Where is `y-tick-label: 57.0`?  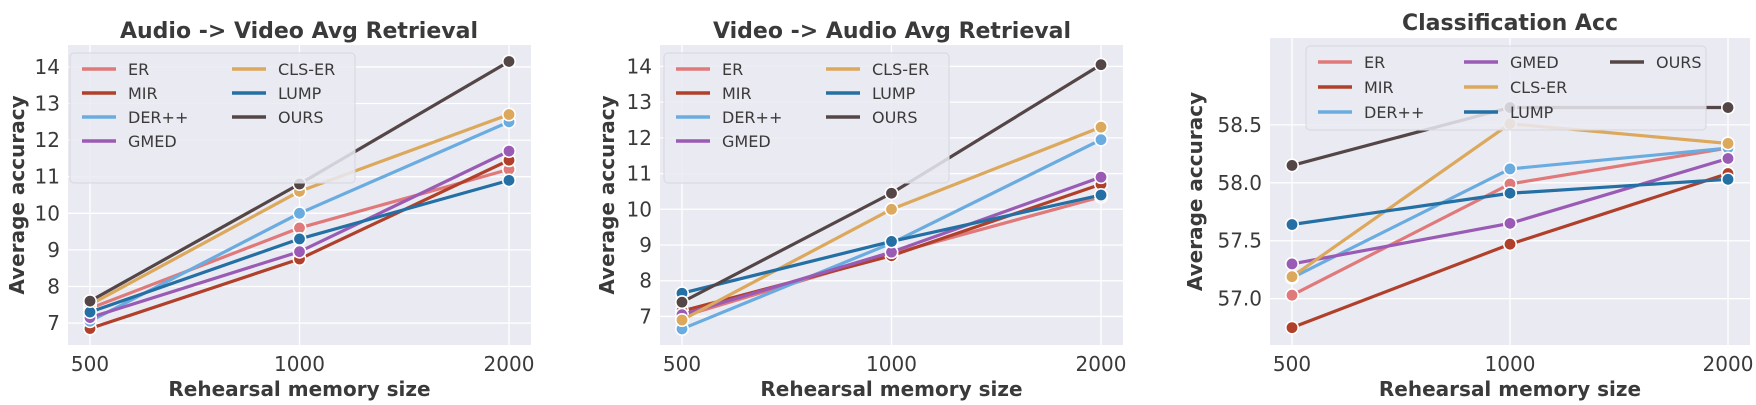 y-tick-label: 57.0 is located at coordinates (1239, 299).